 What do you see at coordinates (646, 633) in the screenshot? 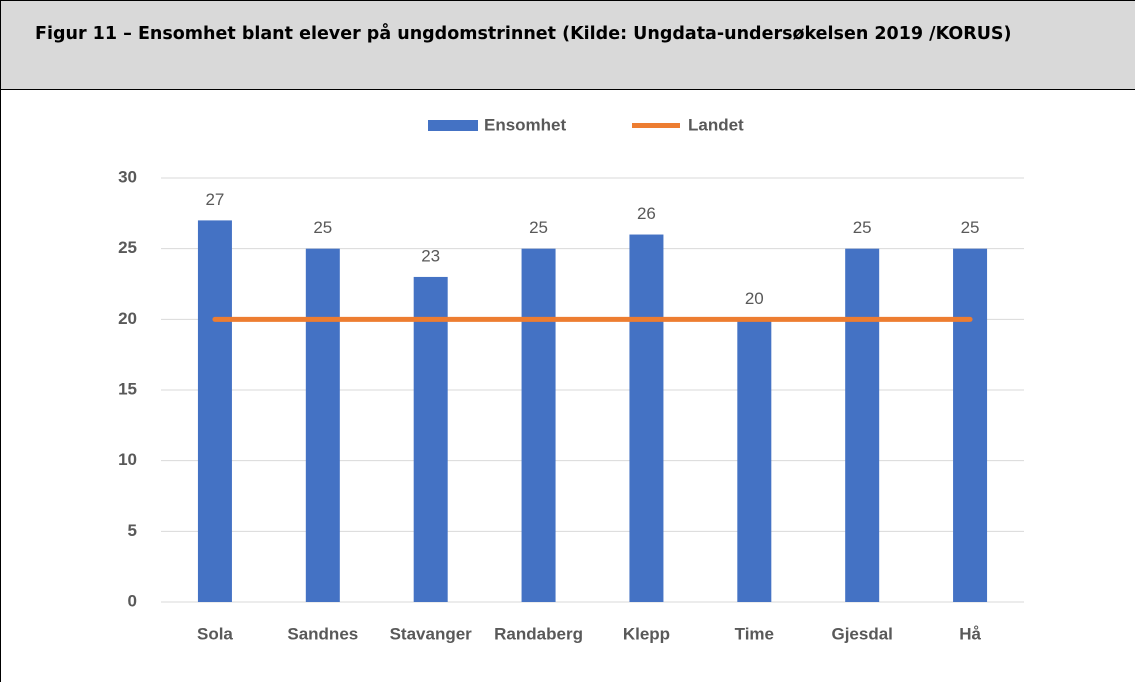
I see `x-tick-label: Klepp` at bounding box center [646, 633].